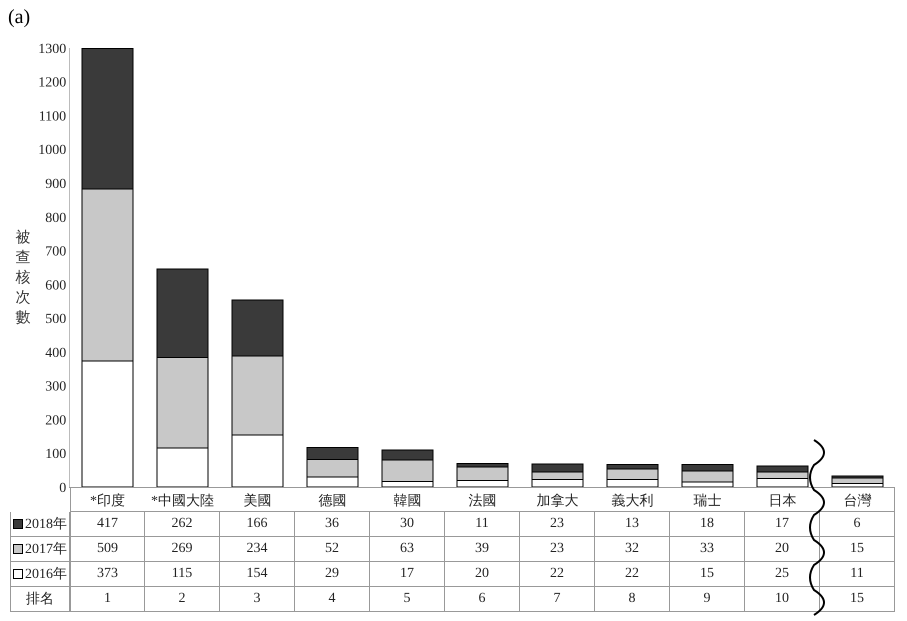  What do you see at coordinates (258, 500) in the screenshot?
I see `x-tick-label: 美國` at bounding box center [258, 500].